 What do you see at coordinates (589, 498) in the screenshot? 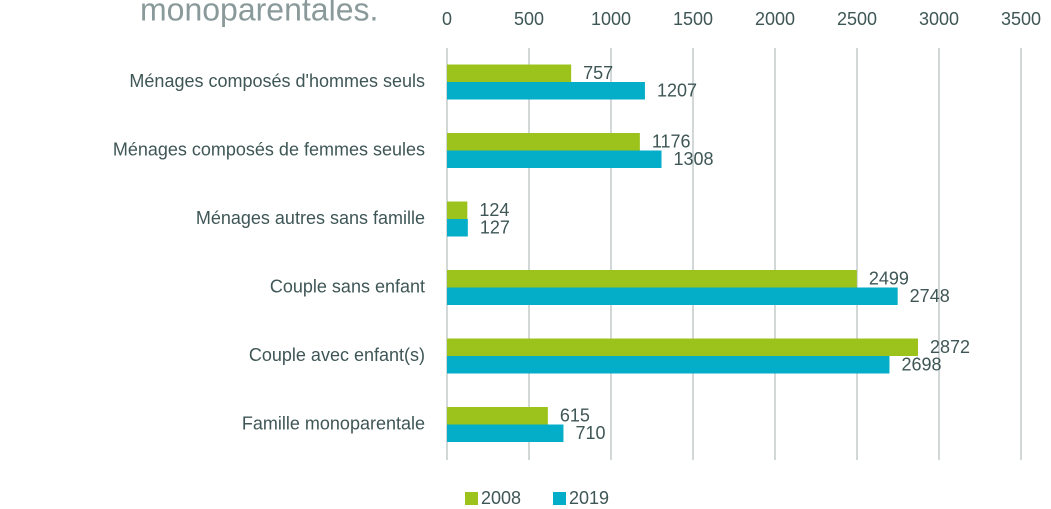
I see `legend-label: 2019` at bounding box center [589, 498].